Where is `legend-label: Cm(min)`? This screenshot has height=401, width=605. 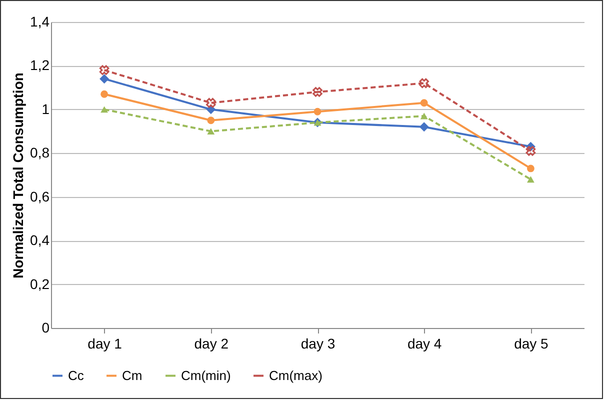 legend-label: Cm(min) is located at coordinates (206, 375).